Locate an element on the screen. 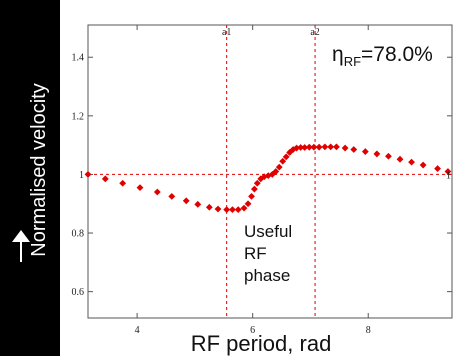 The image size is (466, 356). y-tick-label: 1.4 is located at coordinates (78, 58).